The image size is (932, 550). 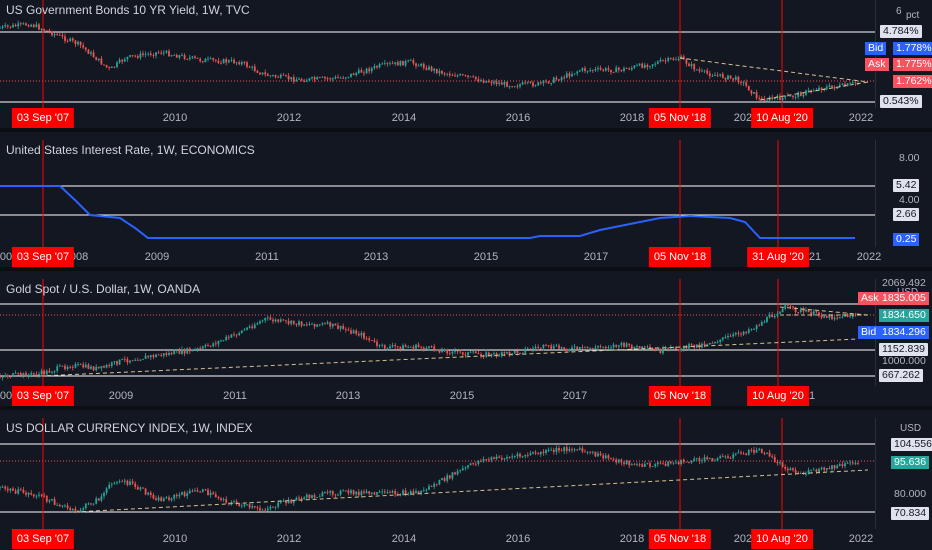 I want to click on bid-price: 1.778%, so click(x=912, y=48).